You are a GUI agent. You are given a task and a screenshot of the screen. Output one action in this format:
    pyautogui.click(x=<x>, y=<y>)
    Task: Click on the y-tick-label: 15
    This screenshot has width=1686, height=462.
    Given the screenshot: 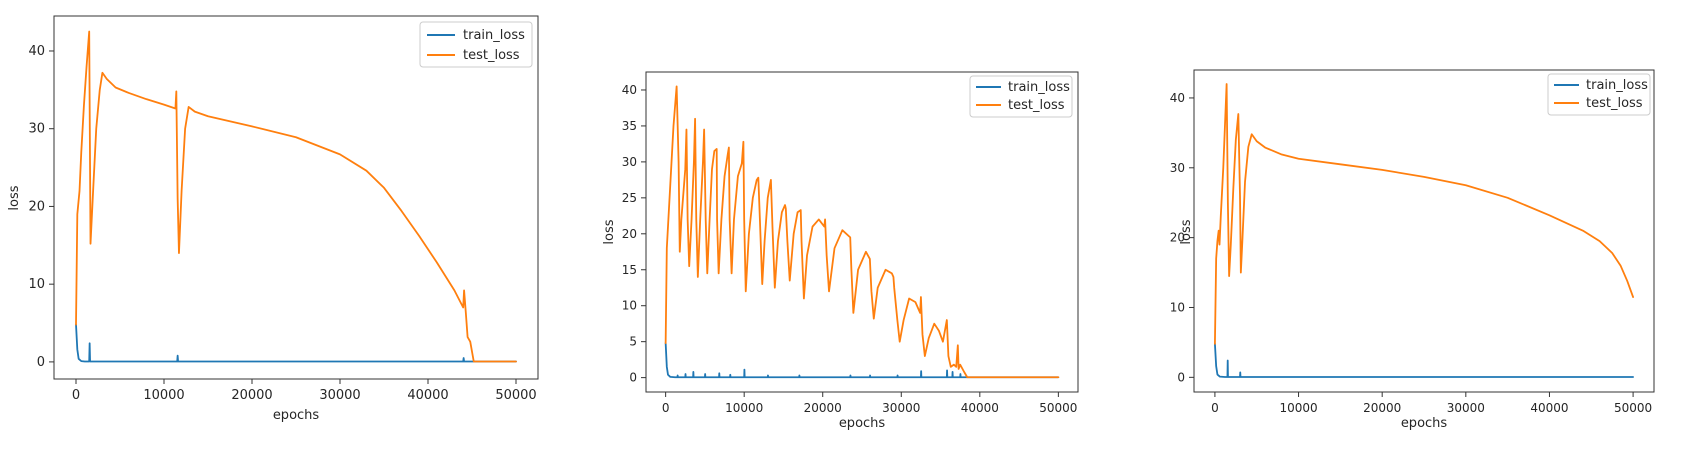 What is the action you would take?
    pyautogui.click(x=629, y=270)
    